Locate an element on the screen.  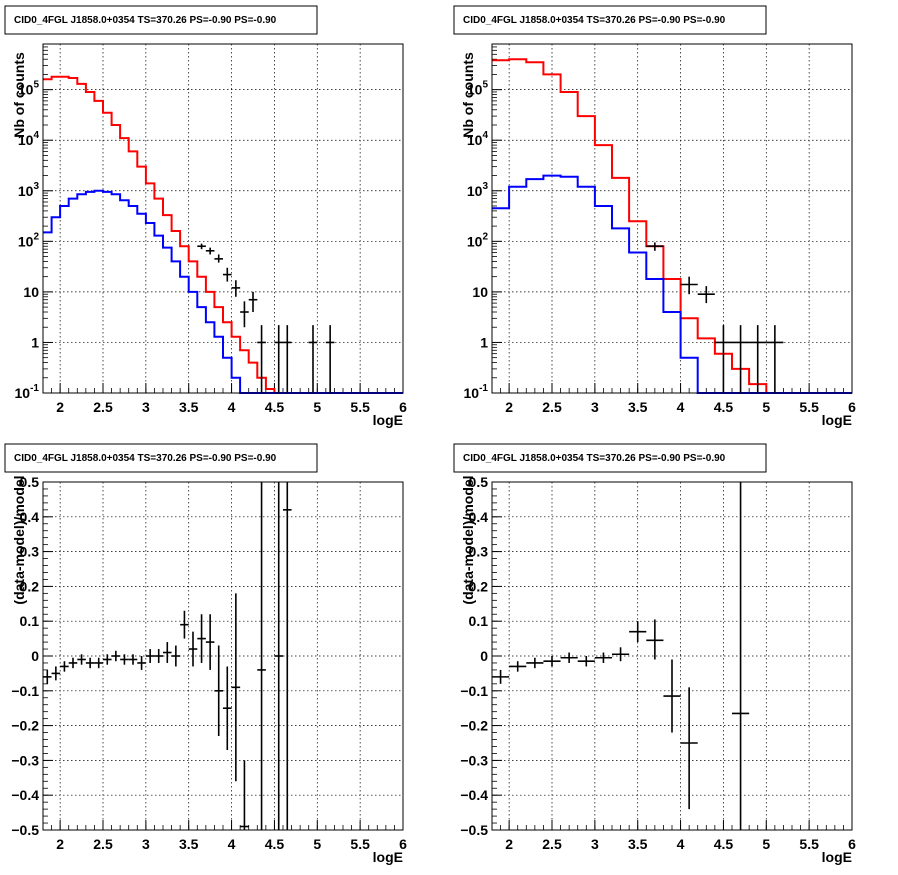
y-tick-label: −0.5 is located at coordinates (474, 830).